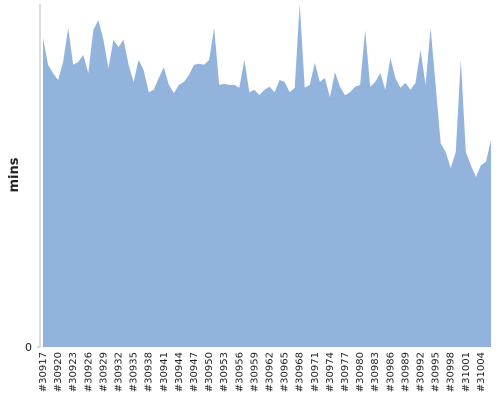 The image size is (500, 400). What do you see at coordinates (224, 372) in the screenshot?
I see `x-tick-label: #30953` at bounding box center [224, 372].